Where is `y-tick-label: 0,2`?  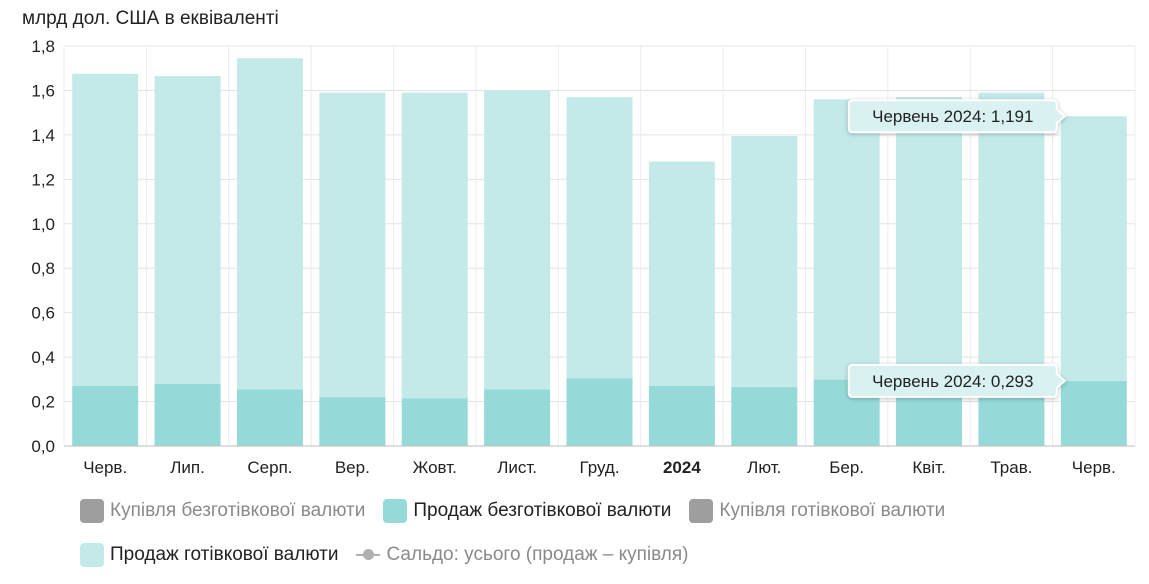 y-tick-label: 0,2 is located at coordinates (43, 402).